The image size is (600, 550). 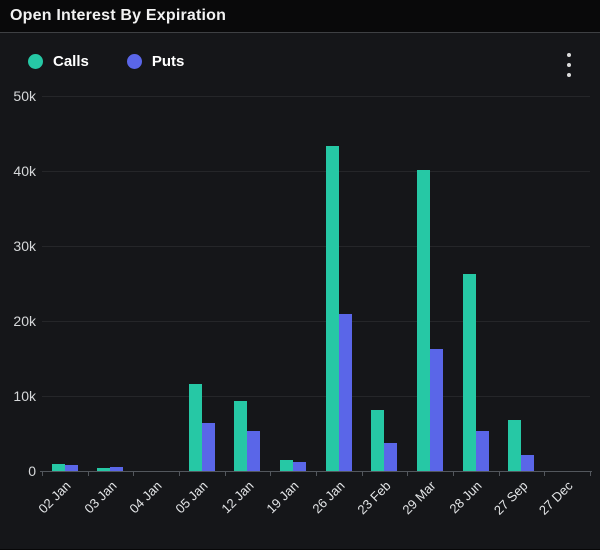 What do you see at coordinates (300, 16) in the screenshot?
I see `panel-header: Open Interest By Expiration` at bounding box center [300, 16].